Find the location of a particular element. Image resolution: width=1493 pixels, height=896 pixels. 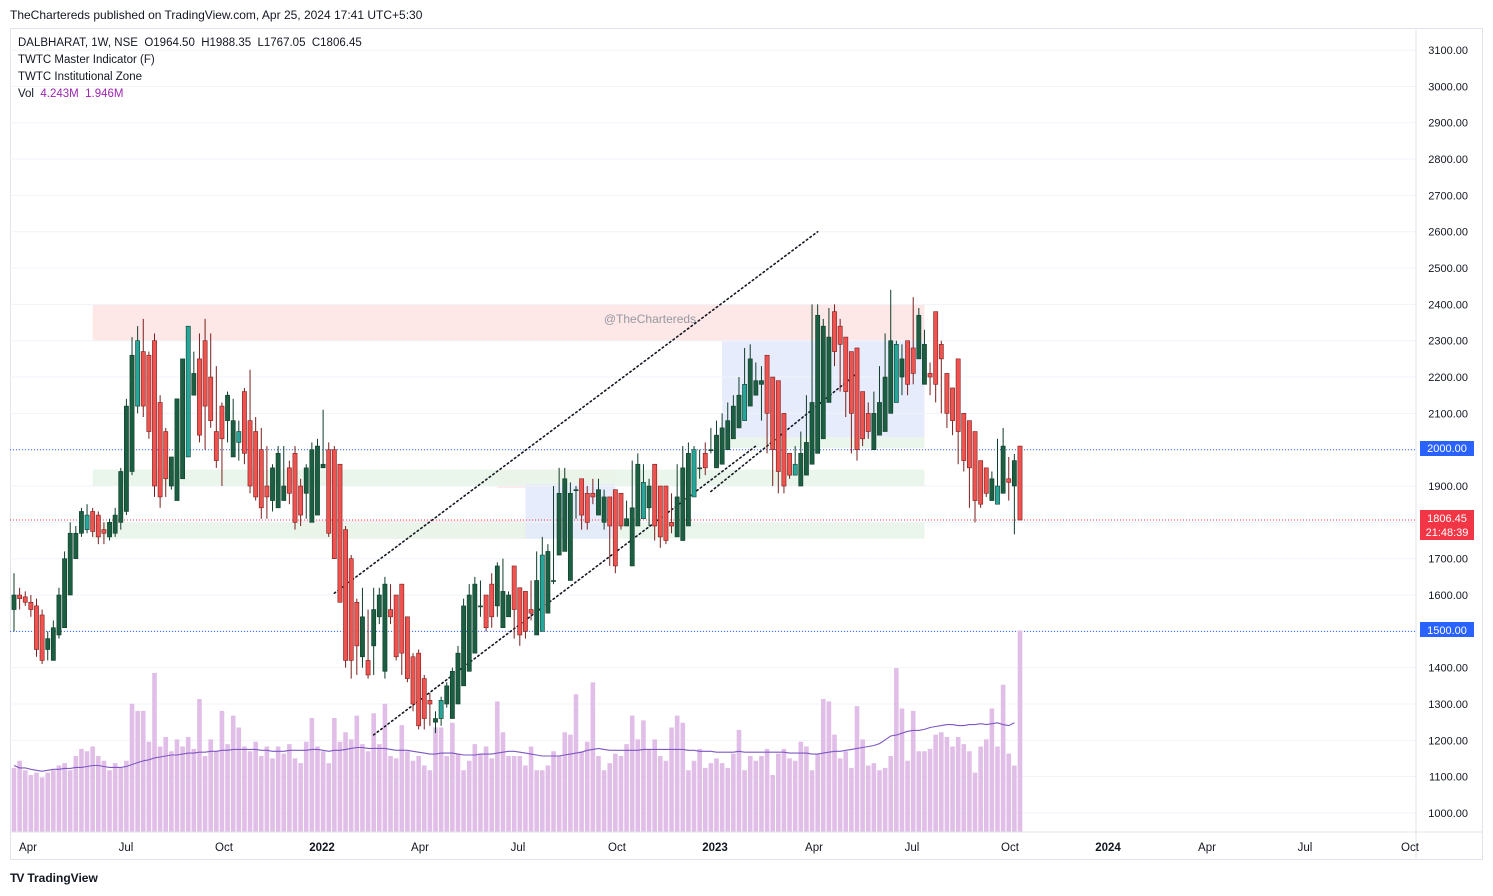

tradingview-brand: TradingView is located at coordinates (62, 878).